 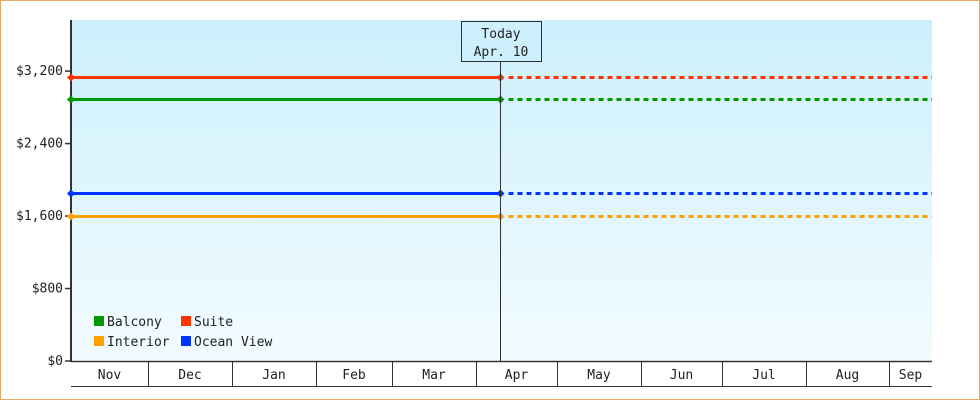 I want to click on today-label: Today, so click(x=500, y=34).